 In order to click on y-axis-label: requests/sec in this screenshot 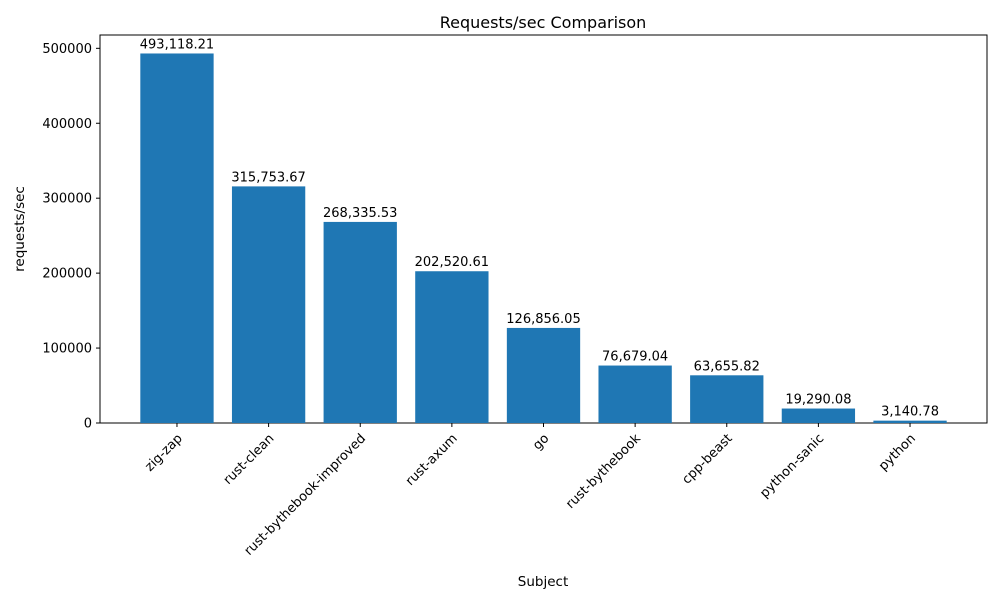, I will do `click(20, 229)`.